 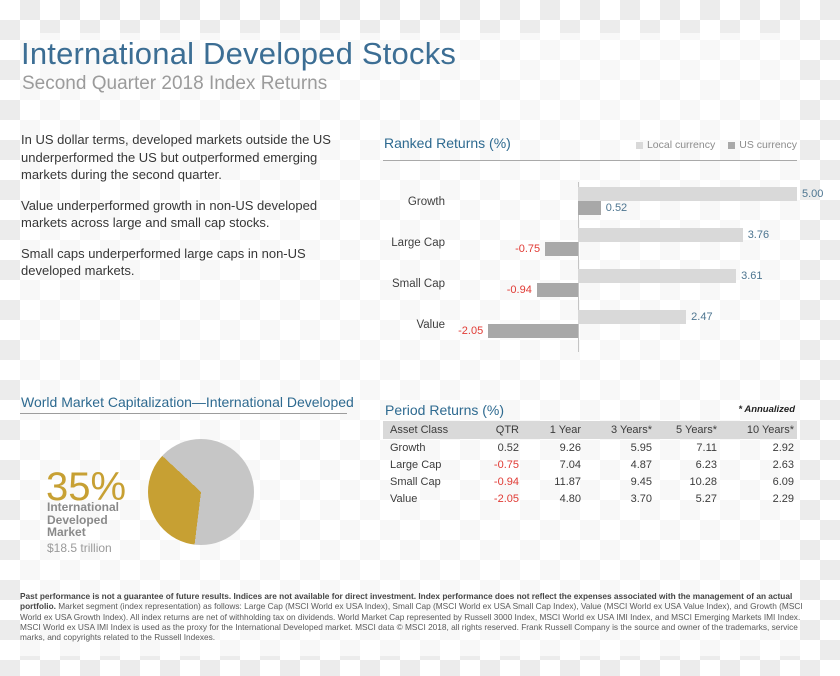 I want to click on return-value-cell: 4.87, so click(x=641, y=464).